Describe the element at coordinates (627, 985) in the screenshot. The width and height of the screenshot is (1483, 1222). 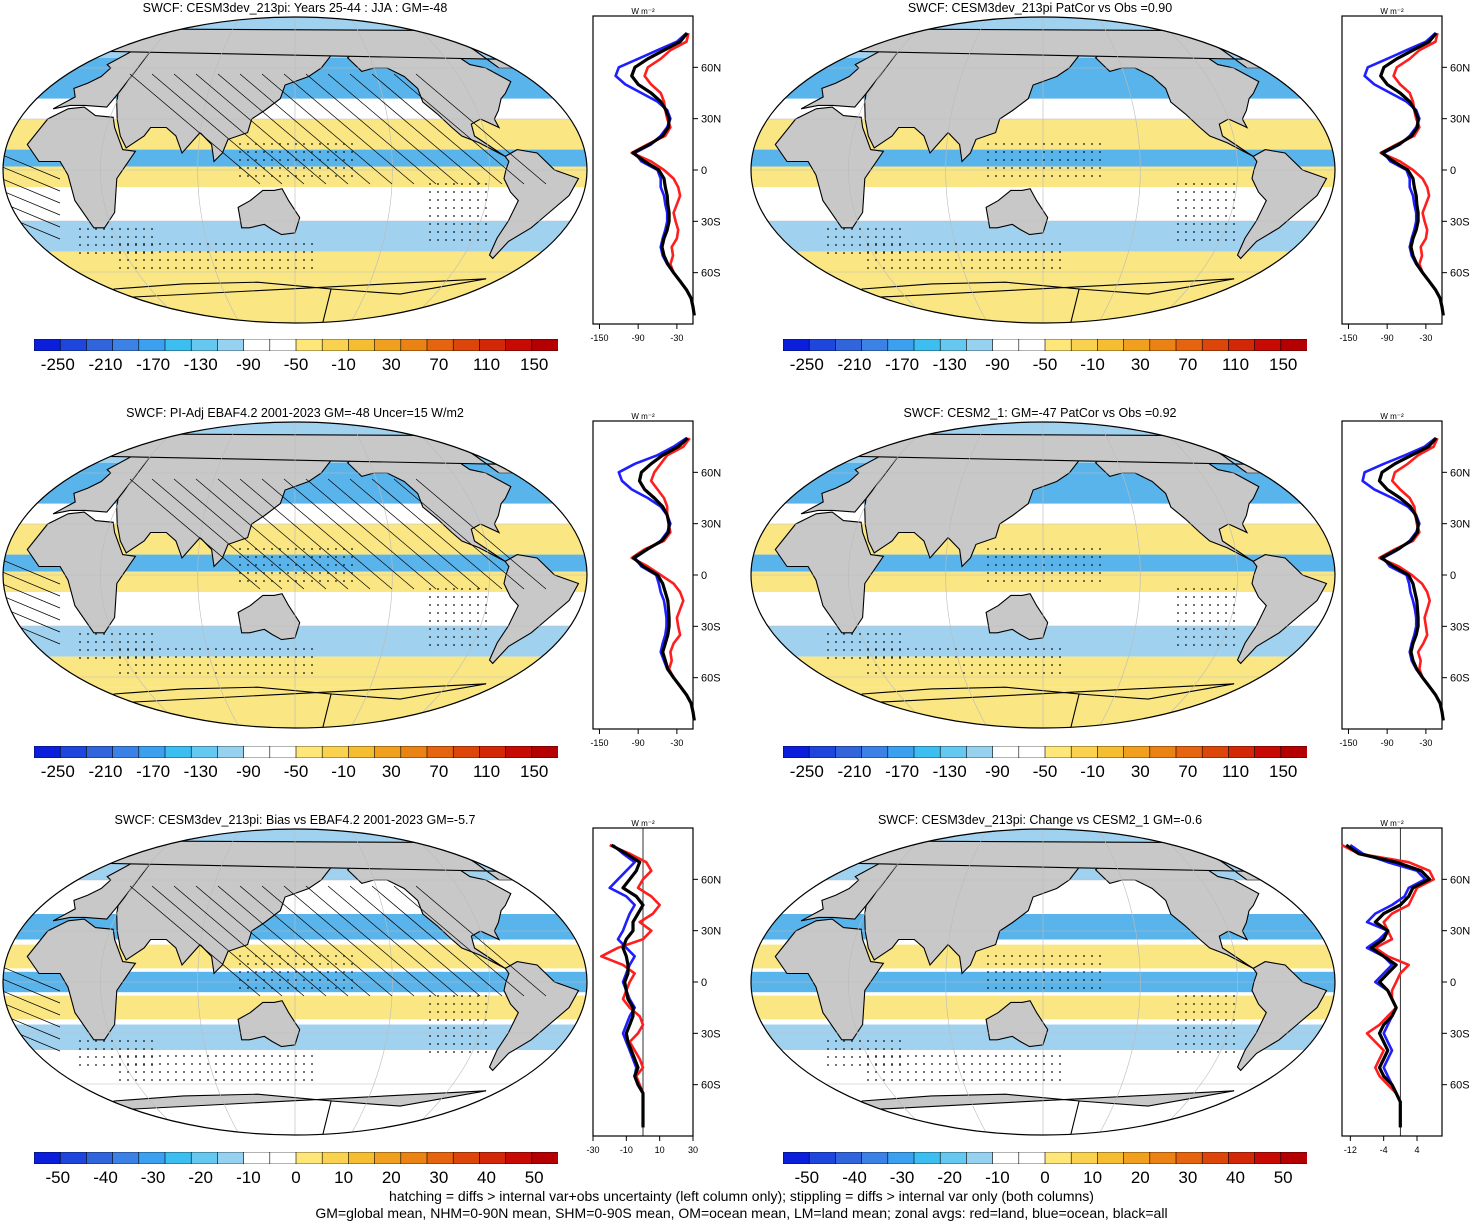
I see `zonal-curve-all` at that location.